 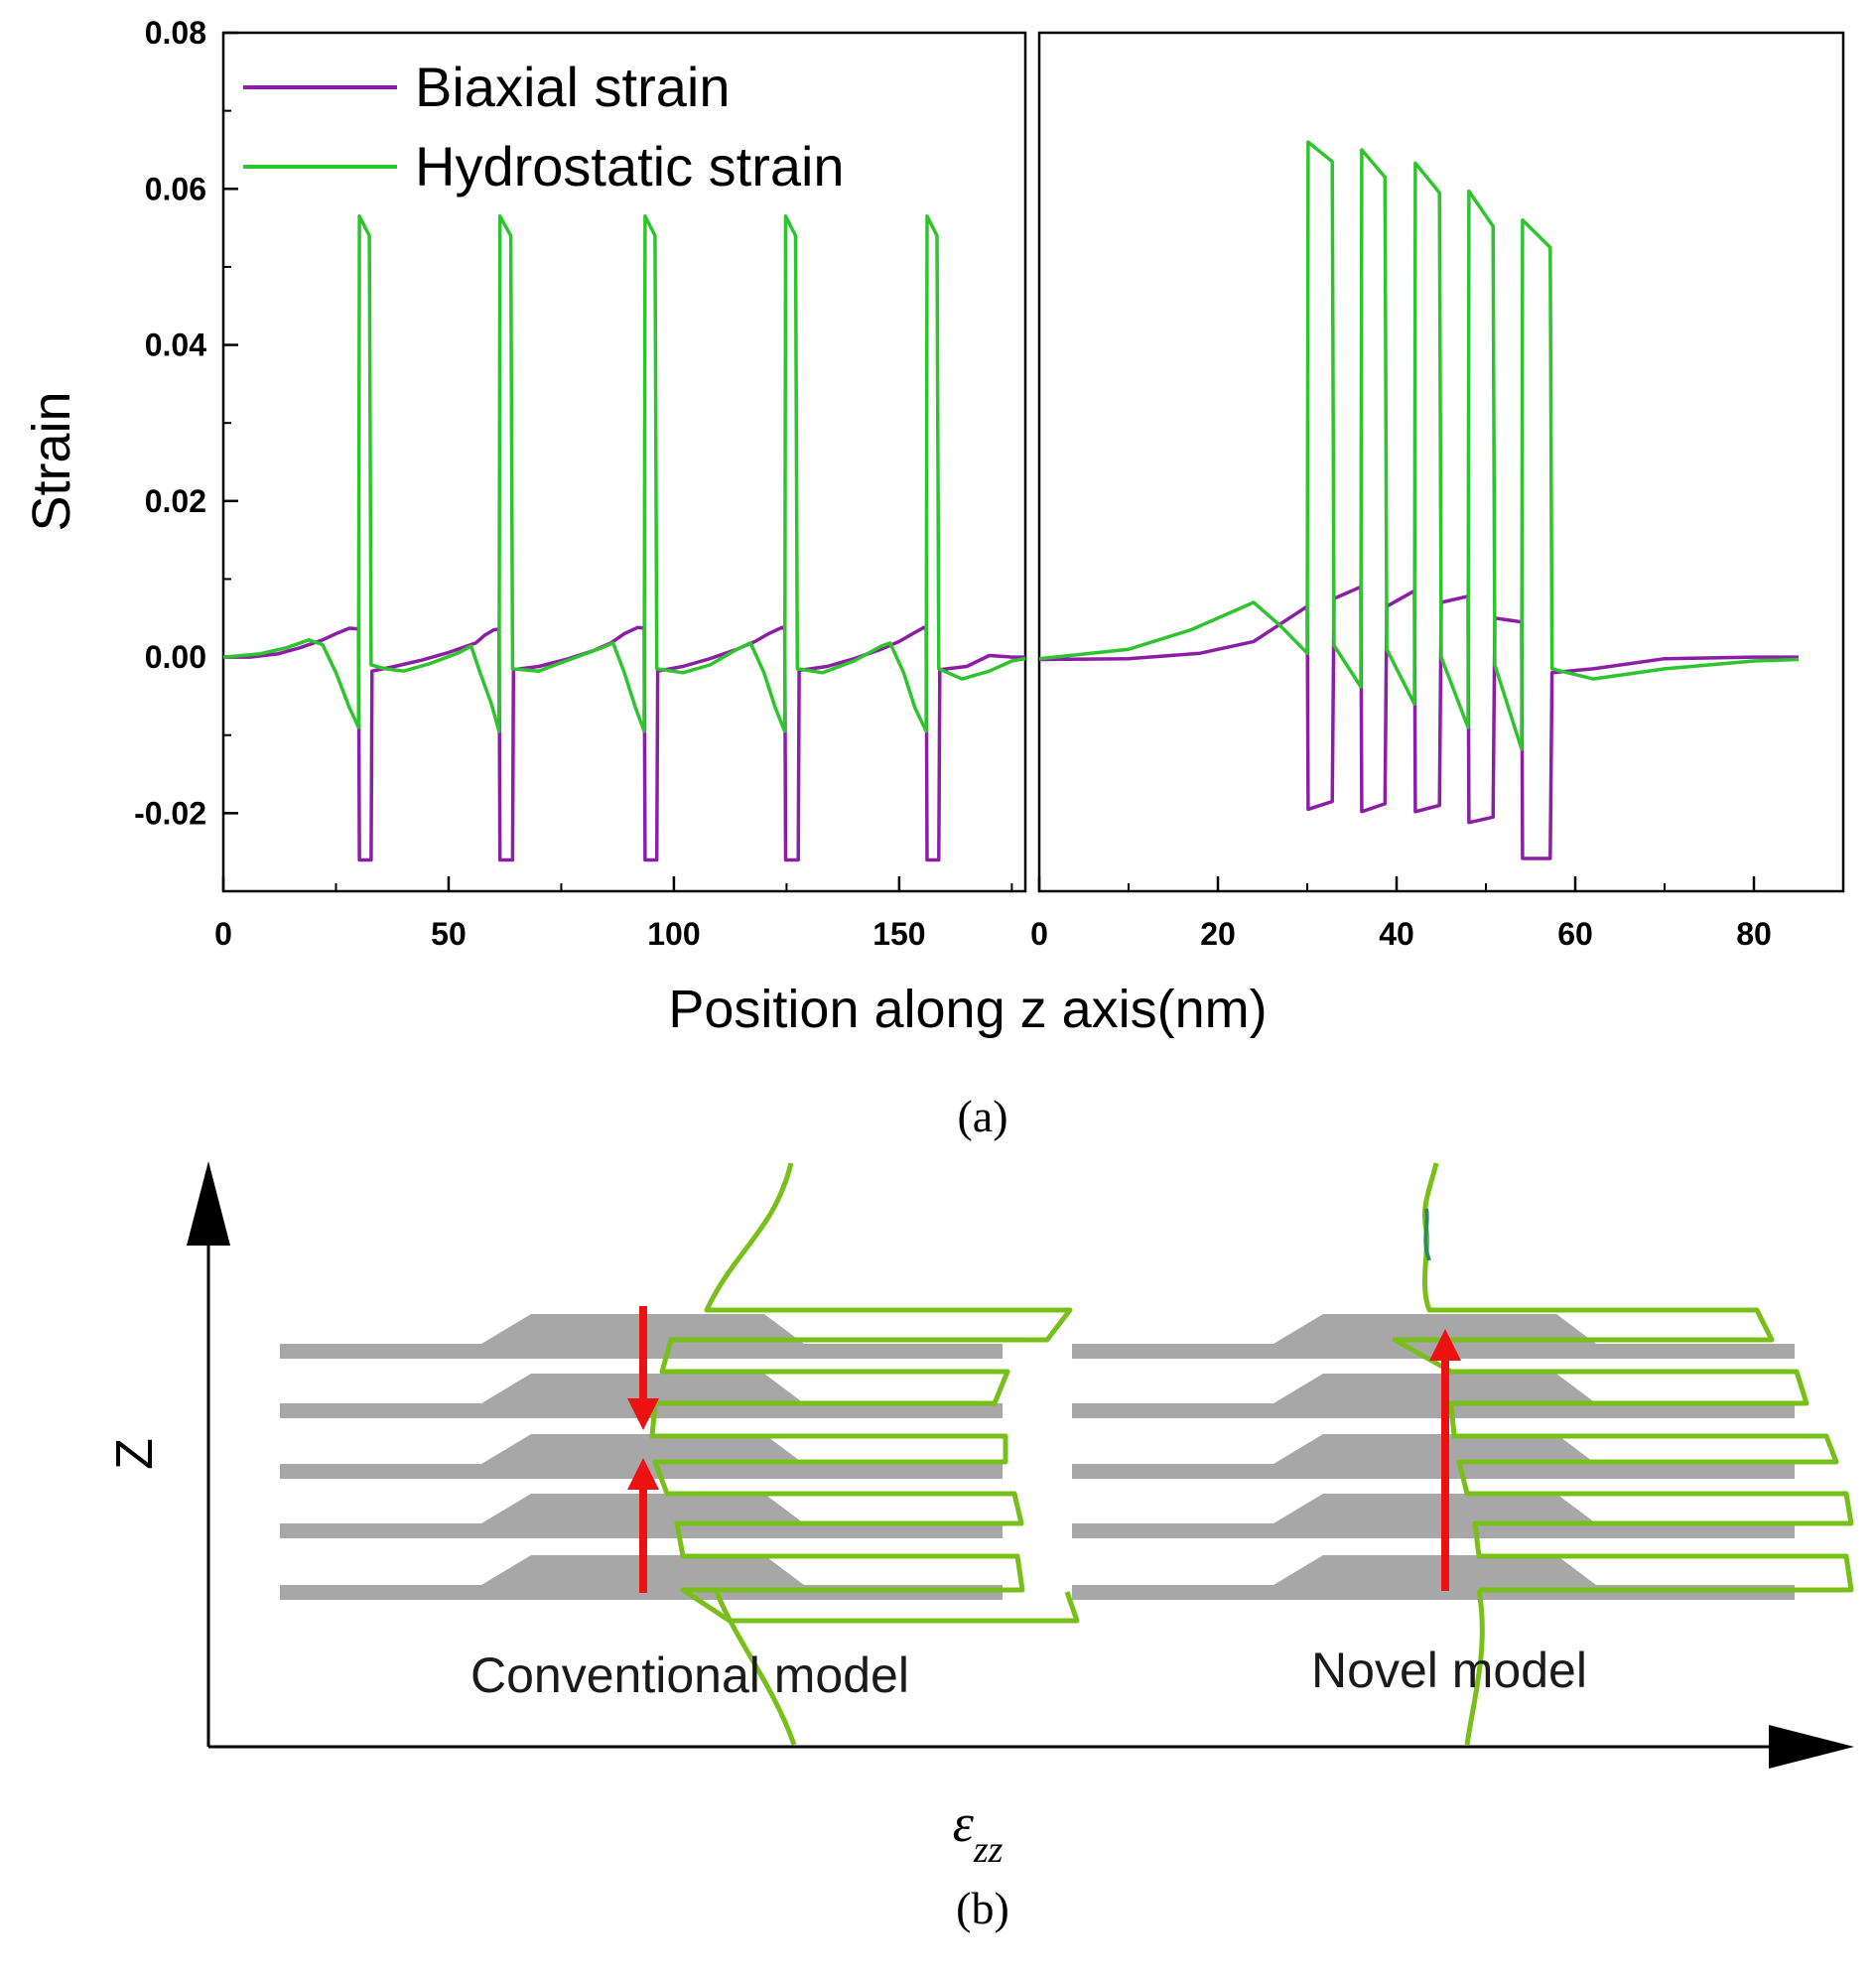 I want to click on ezz-axis-arrowhead, so click(x=1811, y=1747).